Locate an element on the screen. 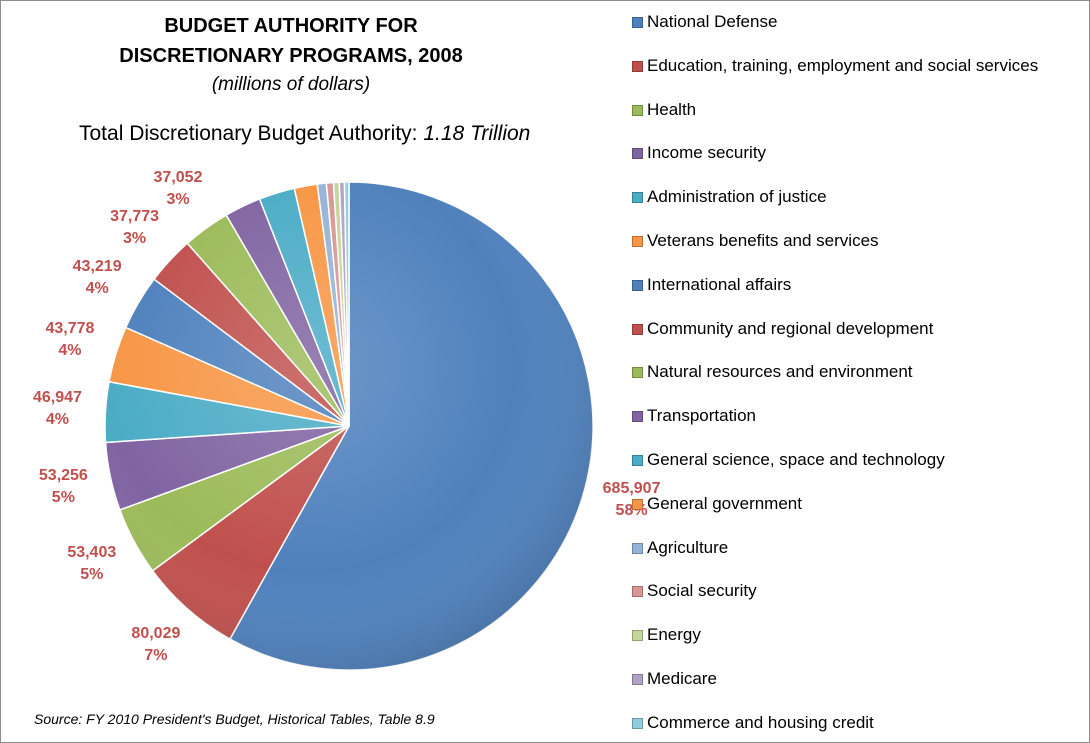 This screenshot has height=743, width=1090. legend-label: Transportation is located at coordinates (701, 416).